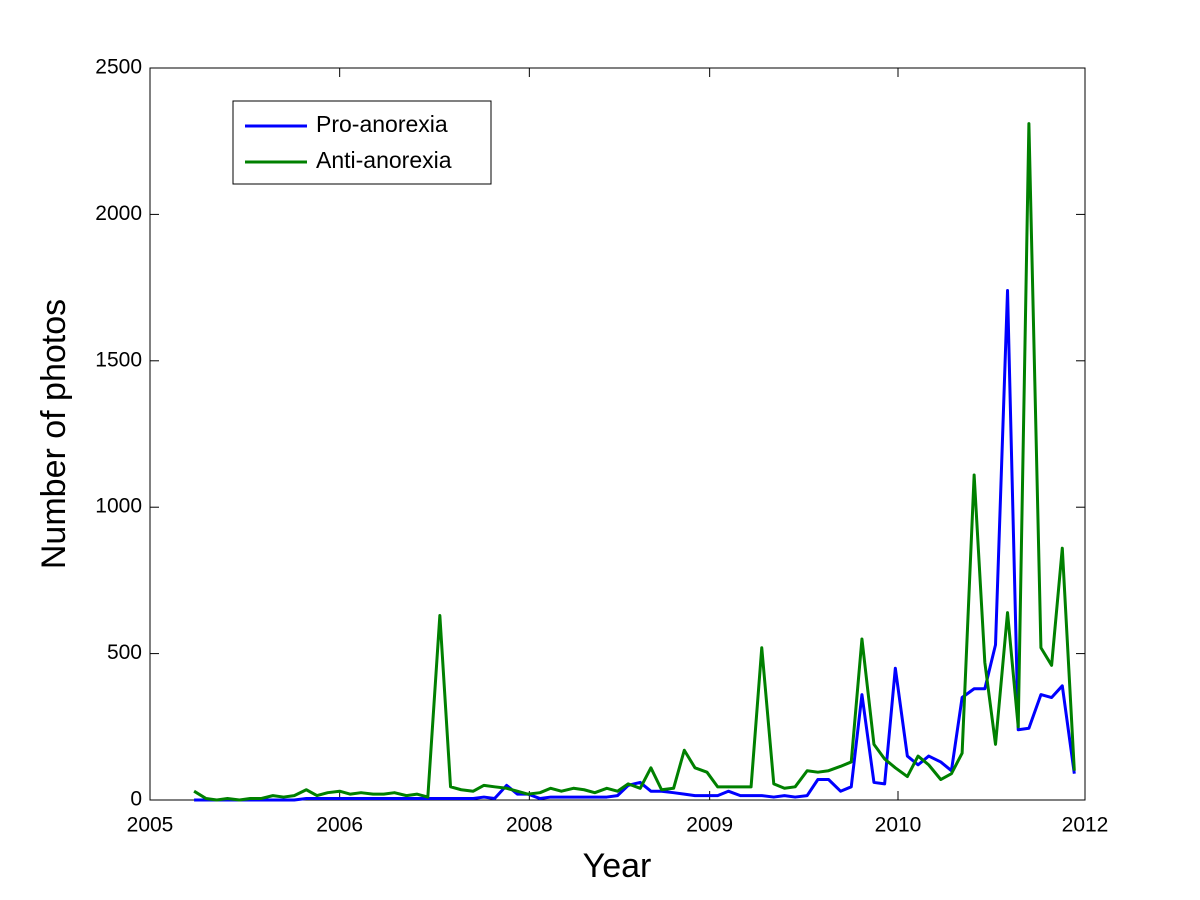 The image size is (1200, 900). Describe the element at coordinates (150, 825) in the screenshot. I see `x-tick-label: 2005` at that location.